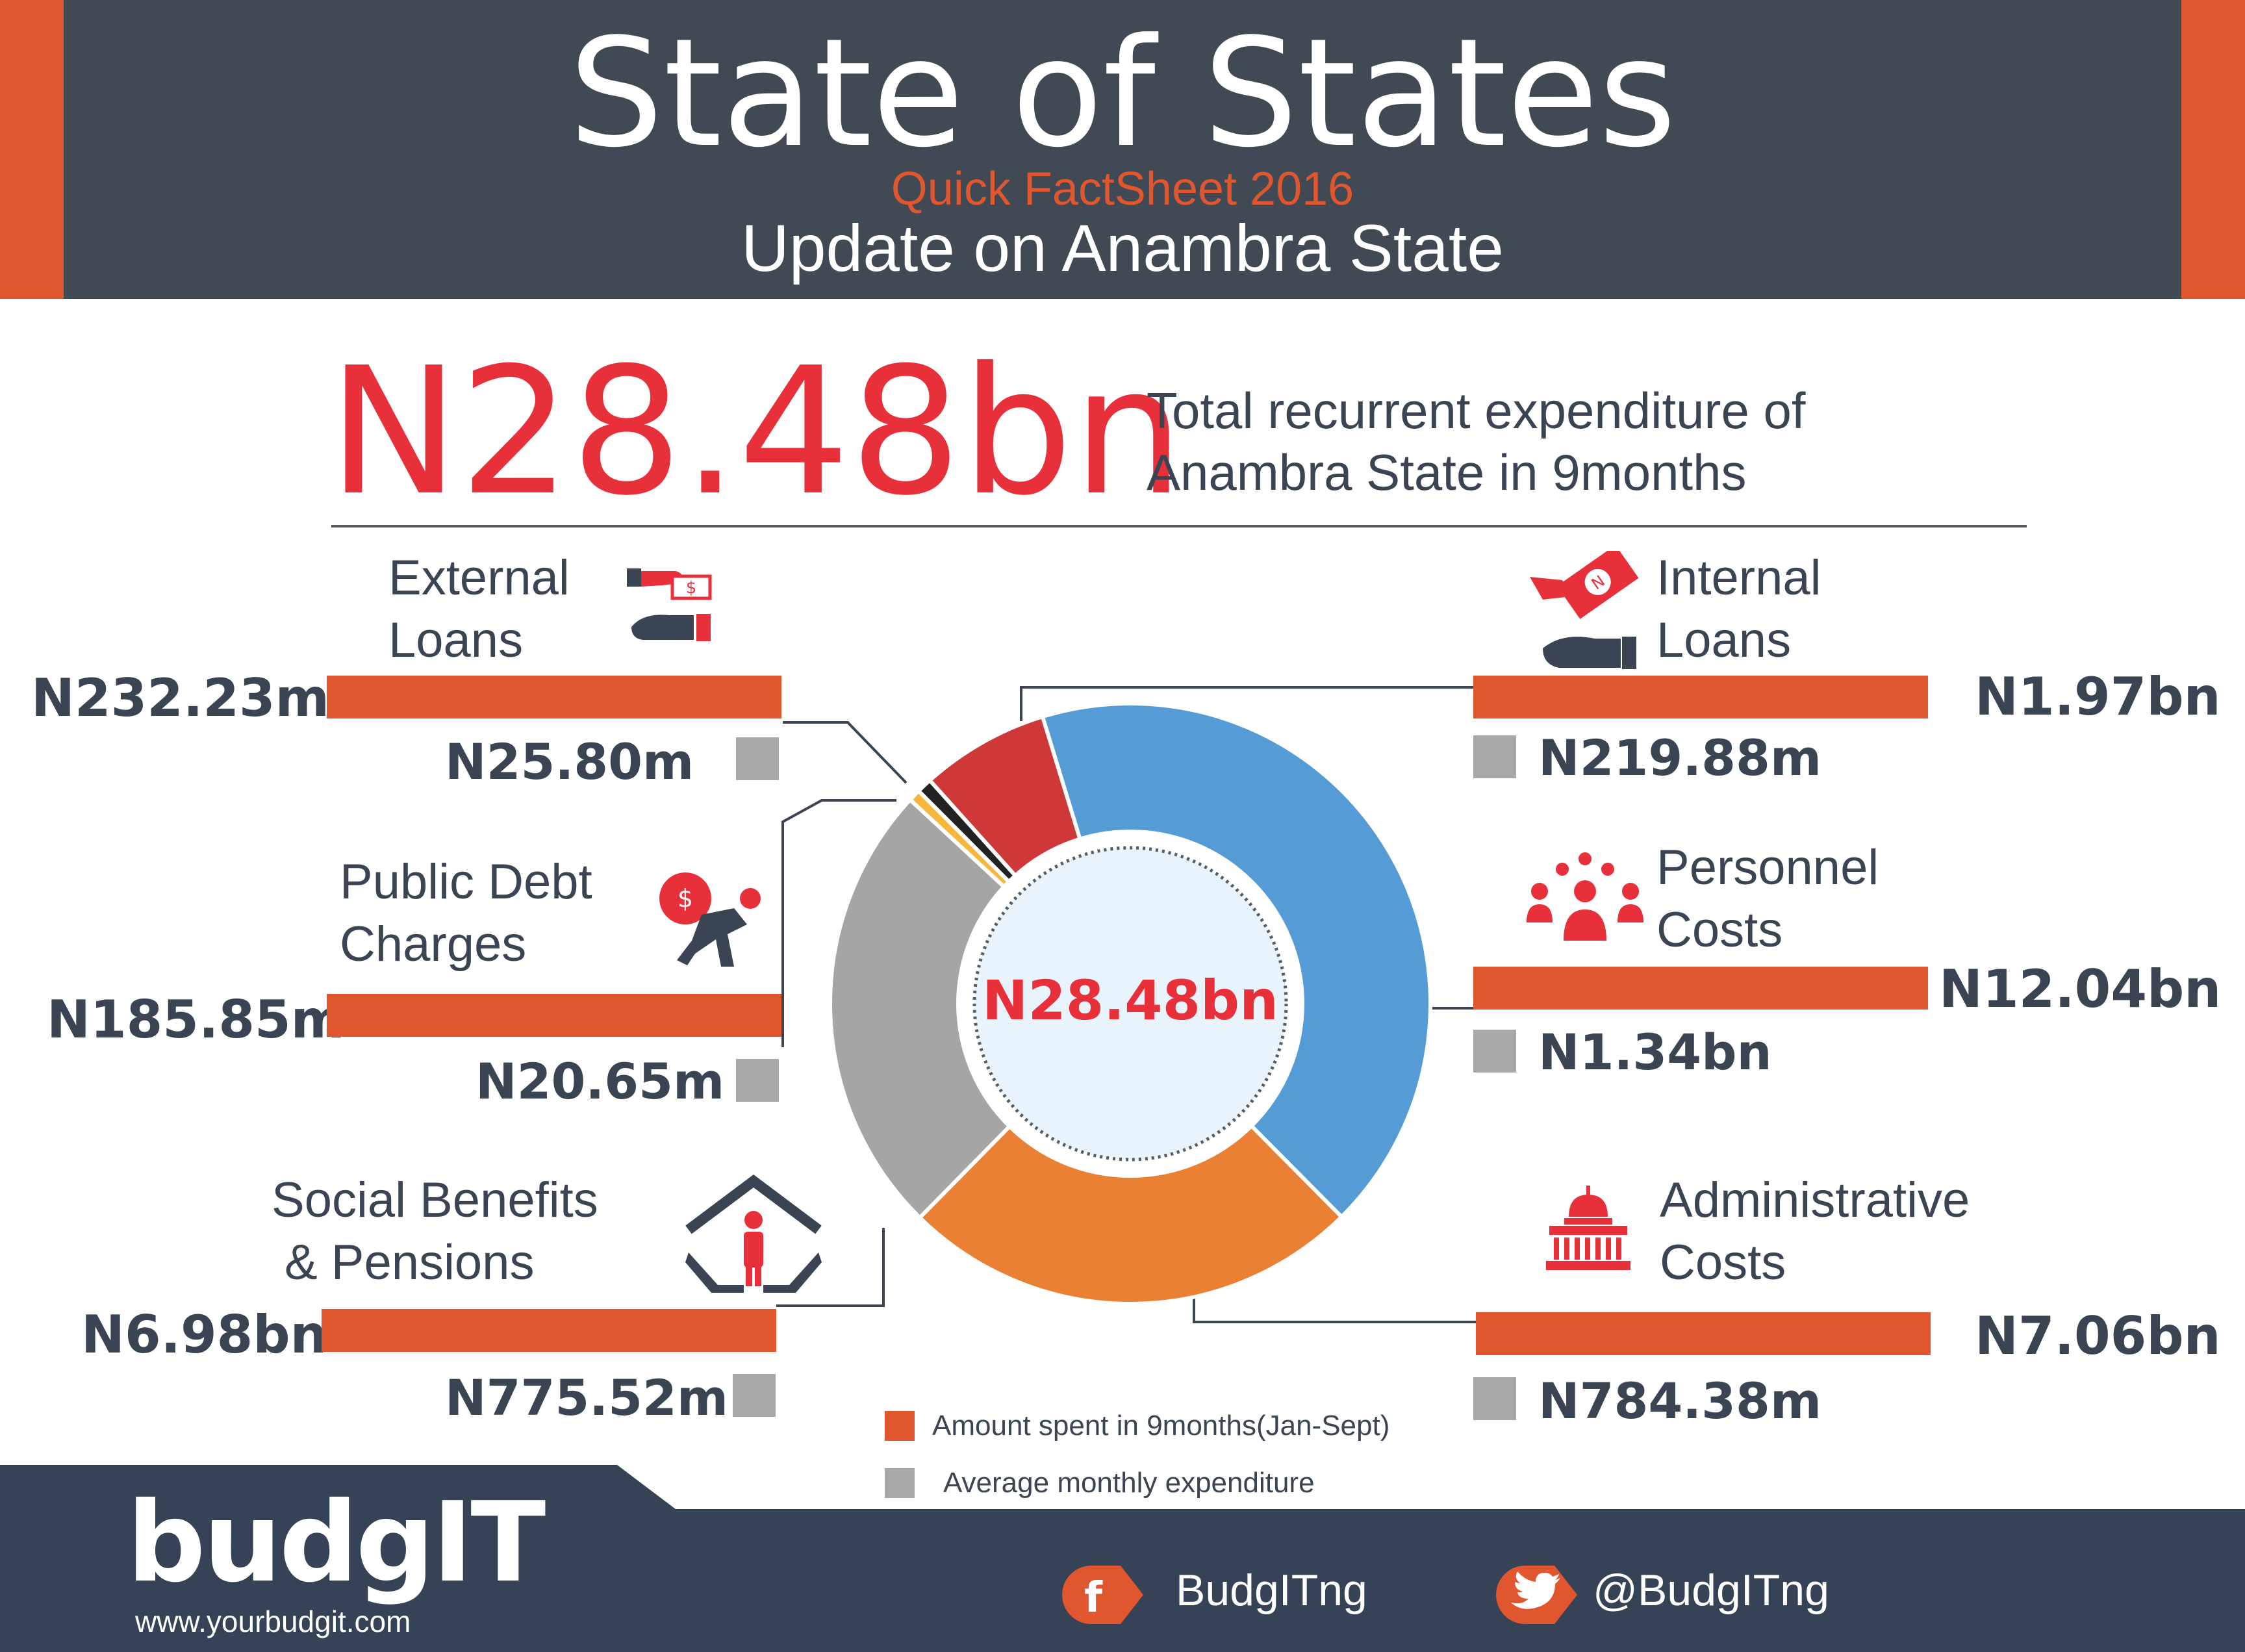 The height and width of the screenshot is (1652, 2245). Describe the element at coordinates (1271, 1591) in the screenshot. I see `facebook-handle: BudgITng` at that location.